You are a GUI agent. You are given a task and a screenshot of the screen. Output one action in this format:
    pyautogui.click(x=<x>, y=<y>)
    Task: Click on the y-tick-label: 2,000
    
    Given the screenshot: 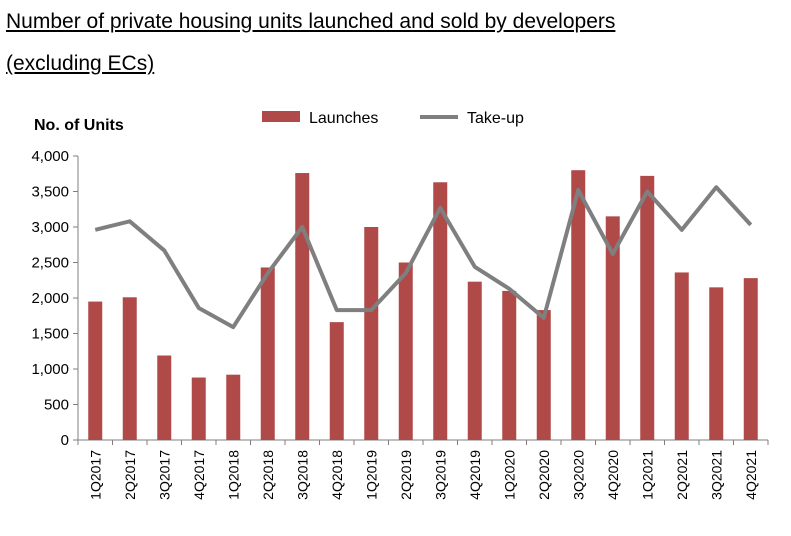 What is the action you would take?
    pyautogui.click(x=50, y=298)
    